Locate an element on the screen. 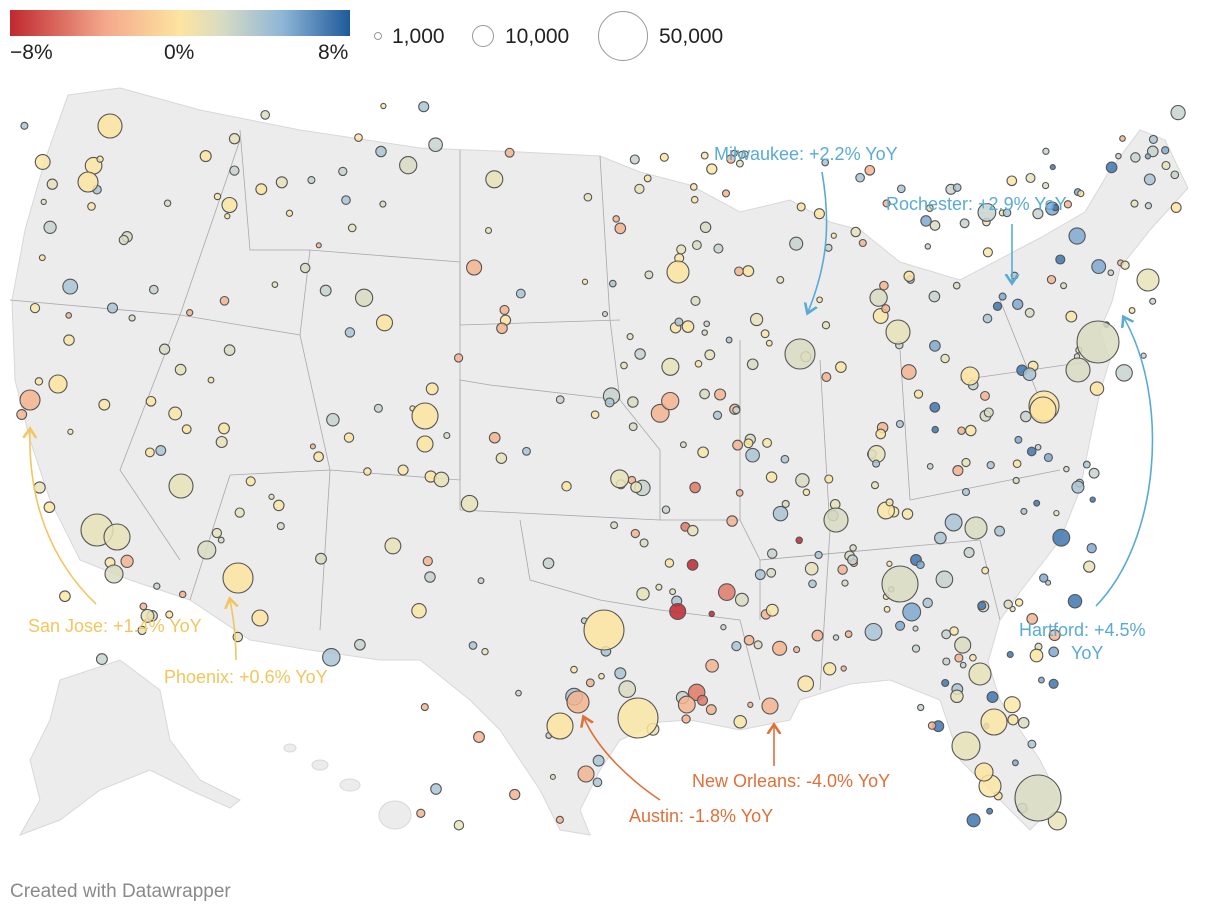 The width and height of the screenshot is (1220, 916). phoenix-label: Phoenix: +0.6% YoY is located at coordinates (246, 677).